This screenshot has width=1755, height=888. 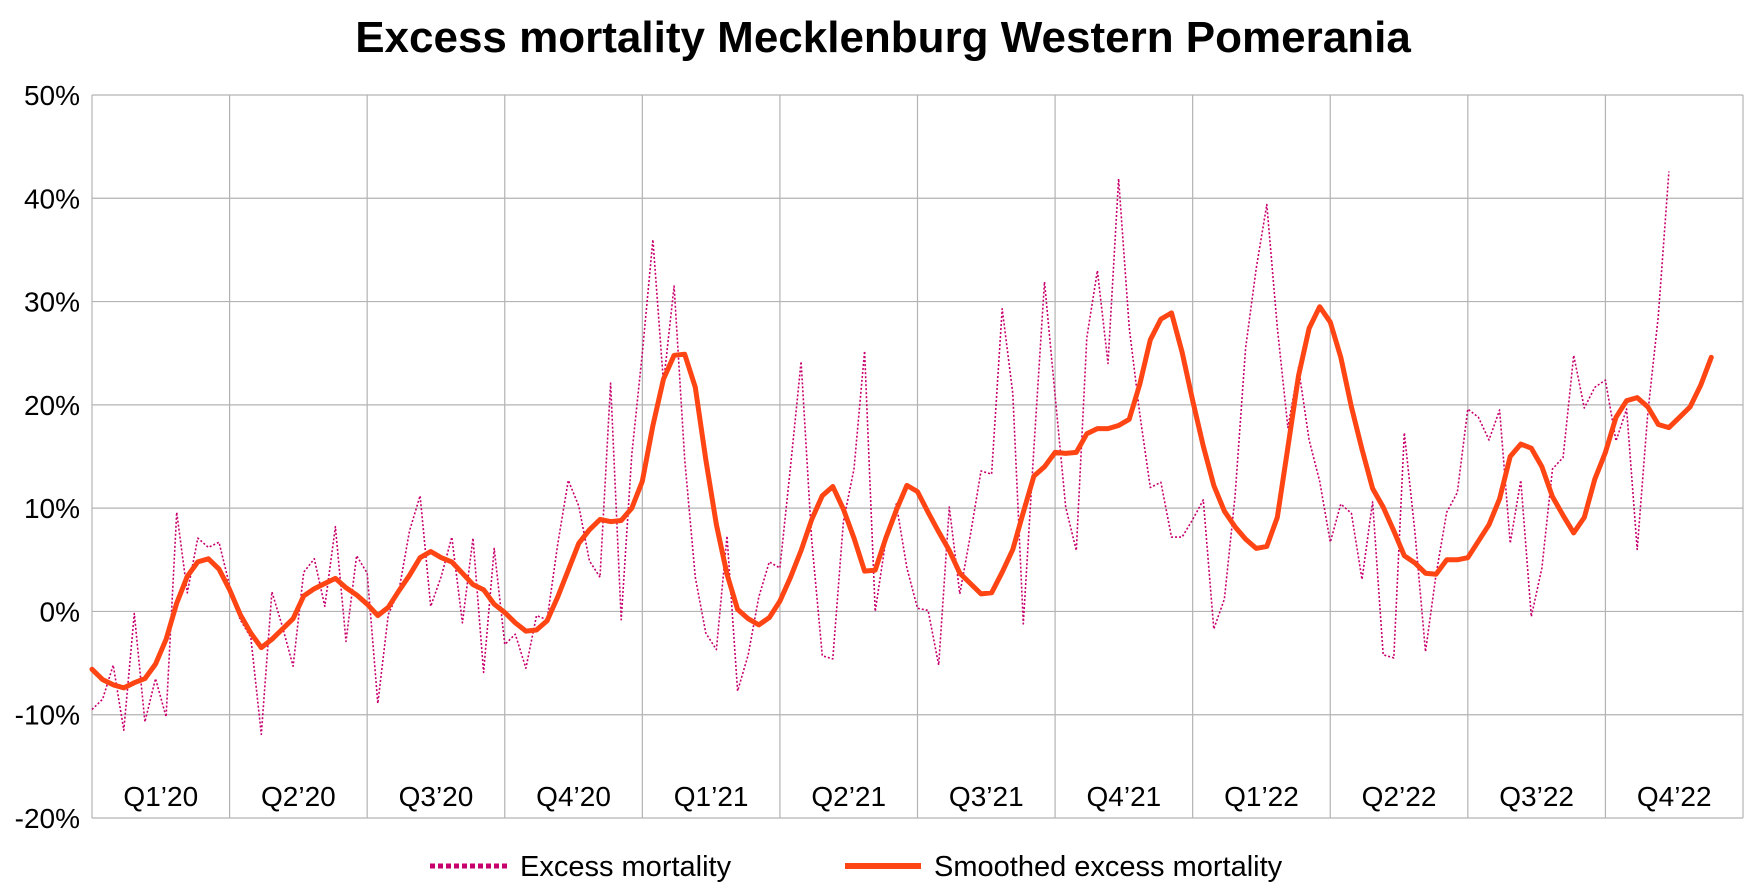 I want to click on y-tick-label: -10%, so click(x=47, y=715).